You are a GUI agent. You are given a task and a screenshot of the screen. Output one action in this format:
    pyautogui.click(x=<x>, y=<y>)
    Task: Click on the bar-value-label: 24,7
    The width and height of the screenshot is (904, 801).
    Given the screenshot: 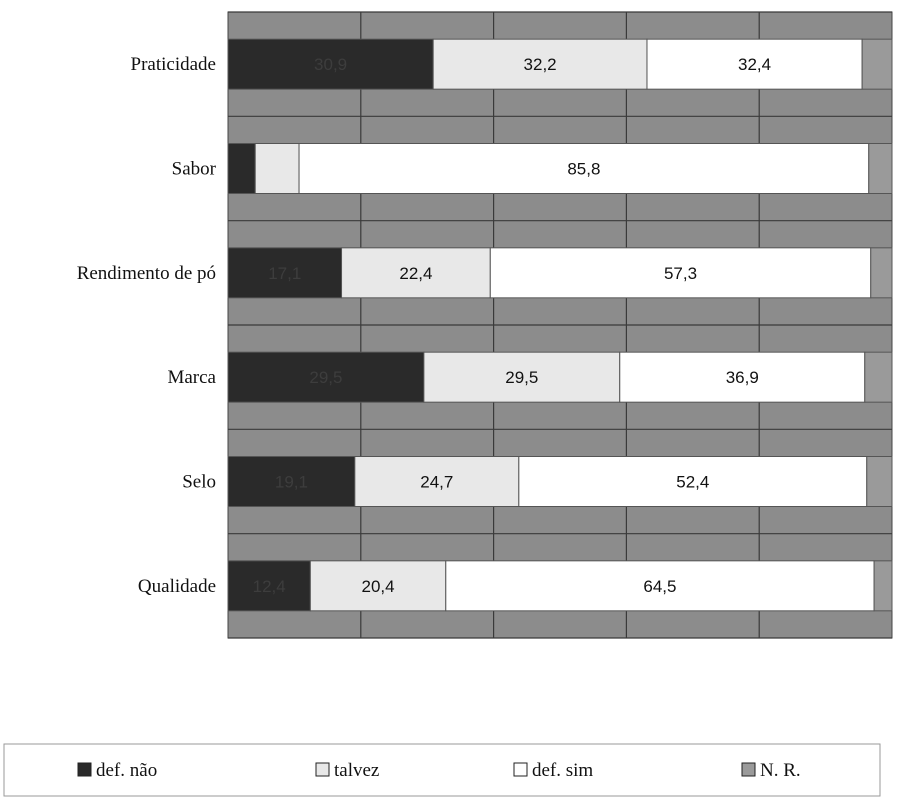 What is the action you would take?
    pyautogui.click(x=436, y=482)
    